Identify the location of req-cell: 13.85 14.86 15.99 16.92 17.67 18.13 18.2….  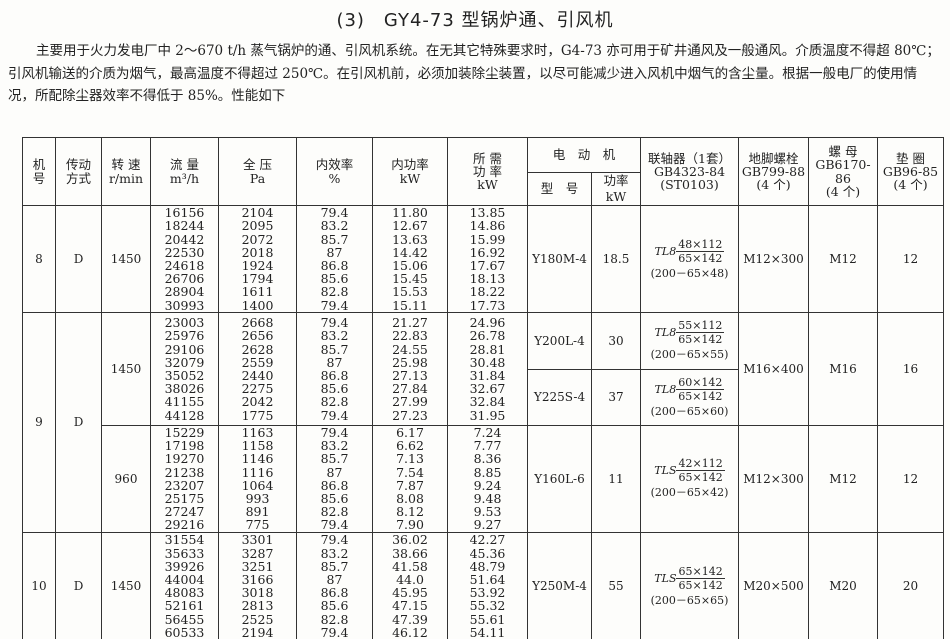
(487, 259).